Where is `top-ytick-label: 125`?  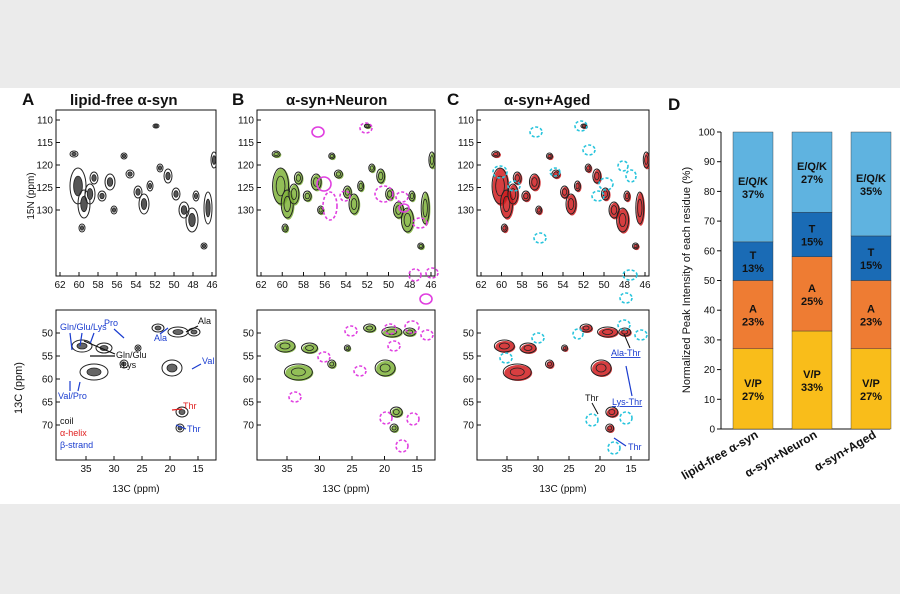
top-ytick-label: 125 is located at coordinates (245, 188).